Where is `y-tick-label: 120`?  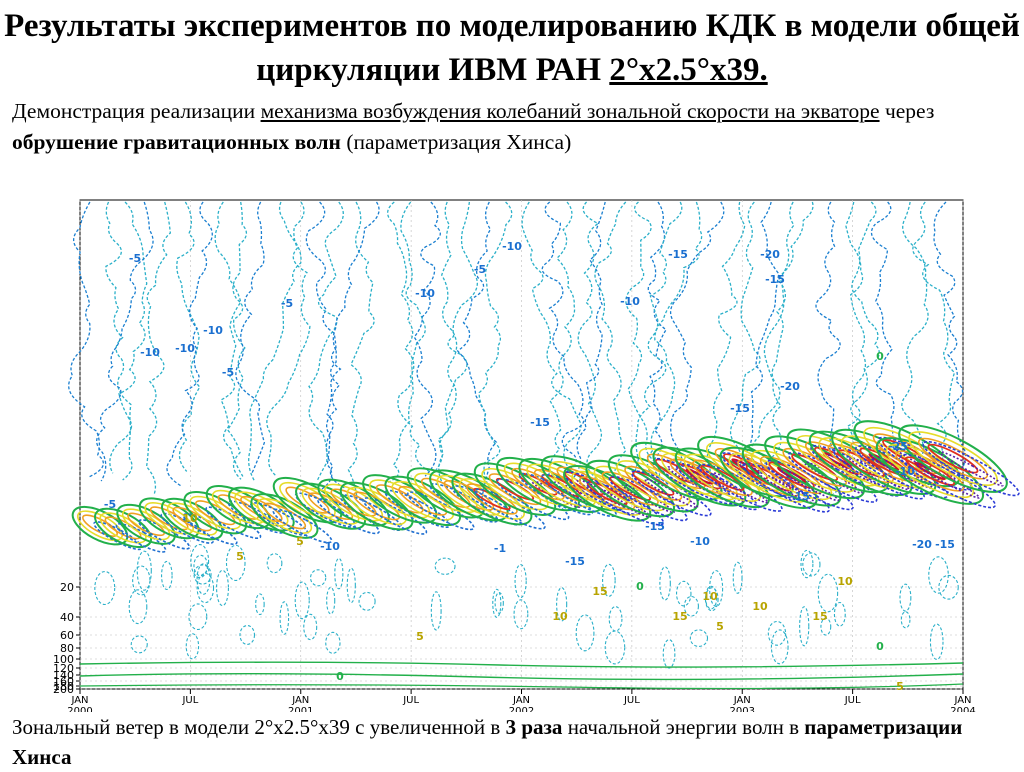
y-tick-label: 120 is located at coordinates (63, 668).